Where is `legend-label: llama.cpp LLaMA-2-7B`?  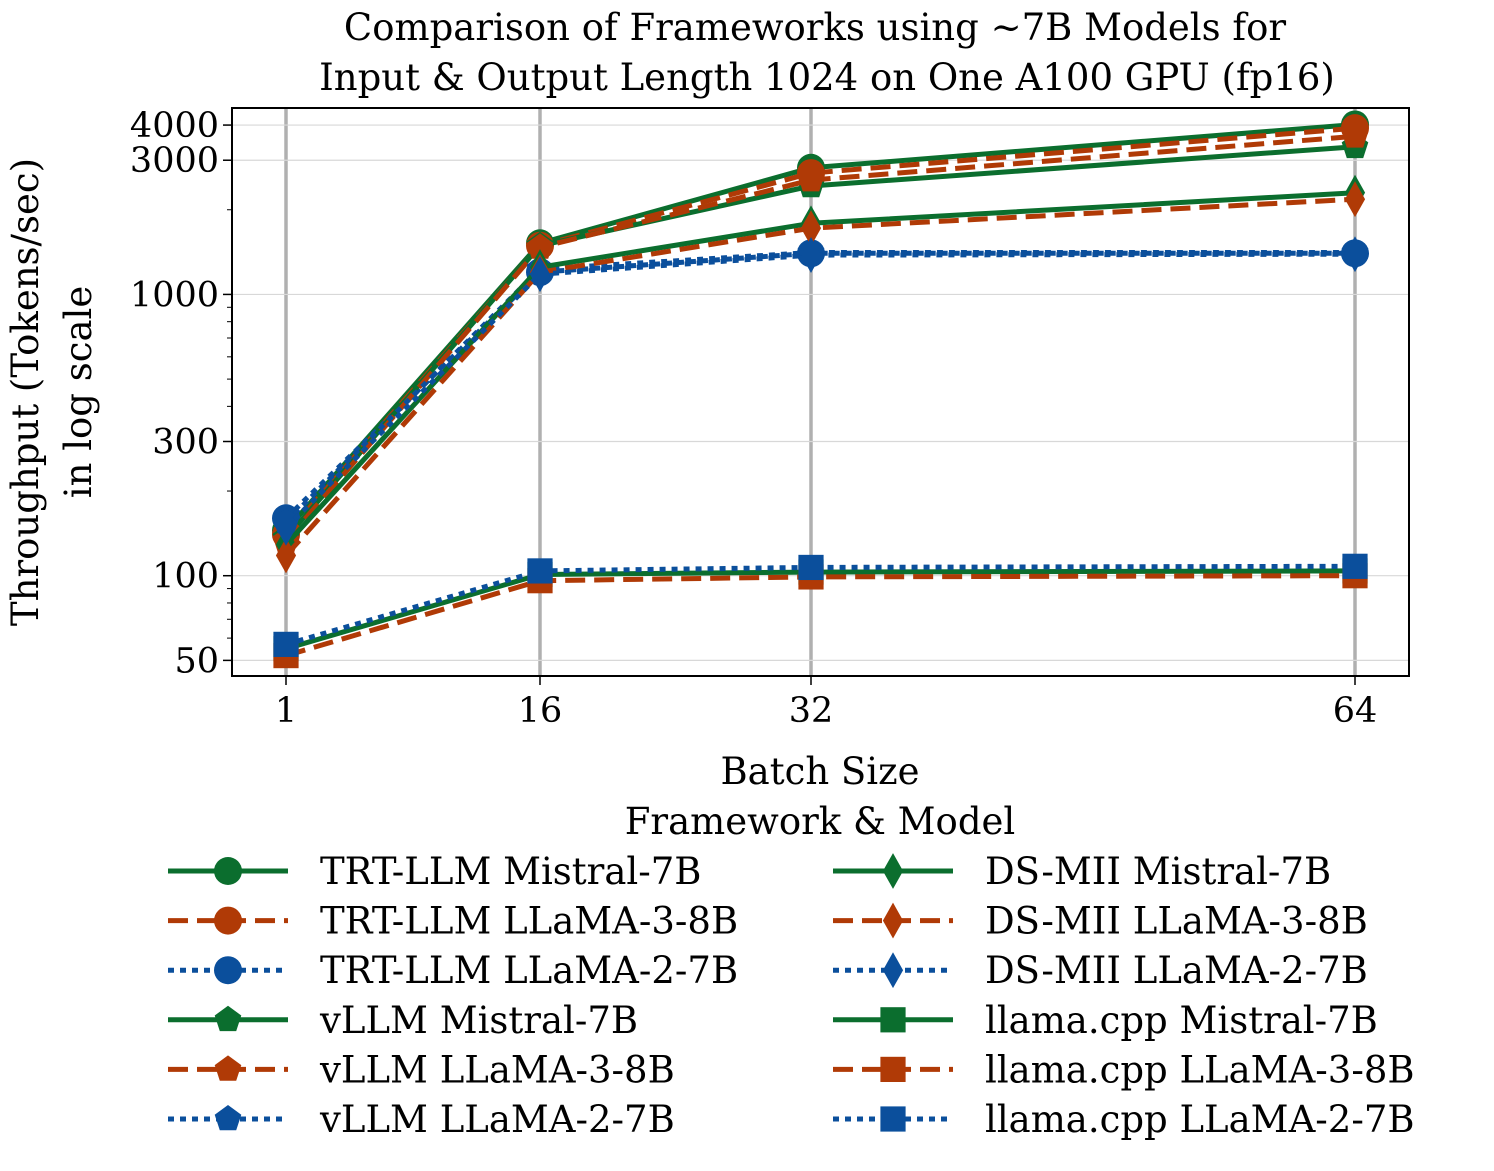 legend-label: llama.cpp LLaMA-2-7B is located at coordinates (1200, 1119).